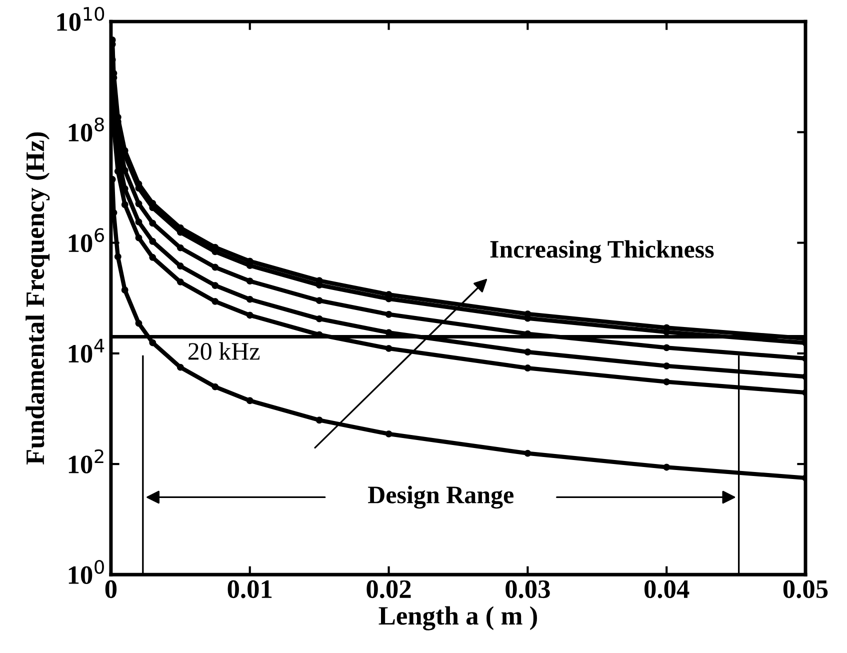 Image resolution: width=847 pixels, height=653 pixels. I want to click on x-axis-title: Length a ( m ), so click(457, 618).